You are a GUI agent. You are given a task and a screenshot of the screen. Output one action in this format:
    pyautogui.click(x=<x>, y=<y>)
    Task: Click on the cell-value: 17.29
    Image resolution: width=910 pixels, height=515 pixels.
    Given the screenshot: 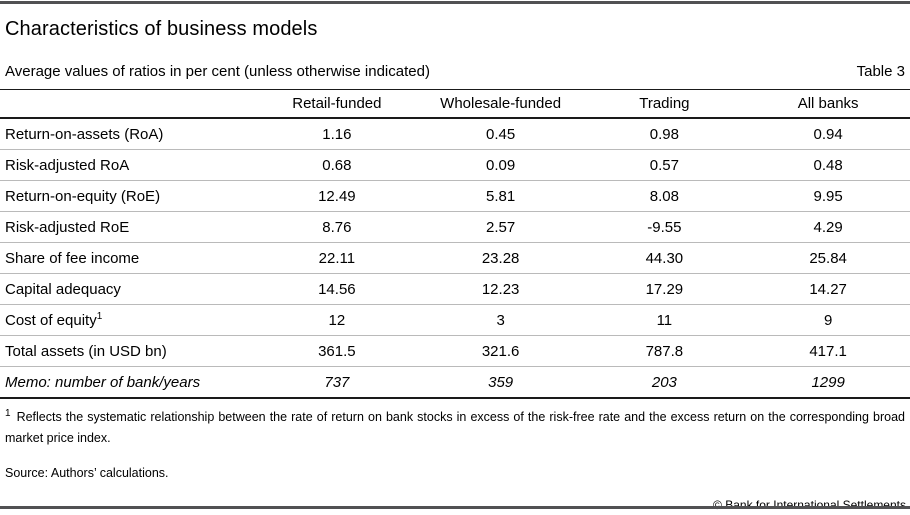 What is the action you would take?
    pyautogui.click(x=664, y=289)
    